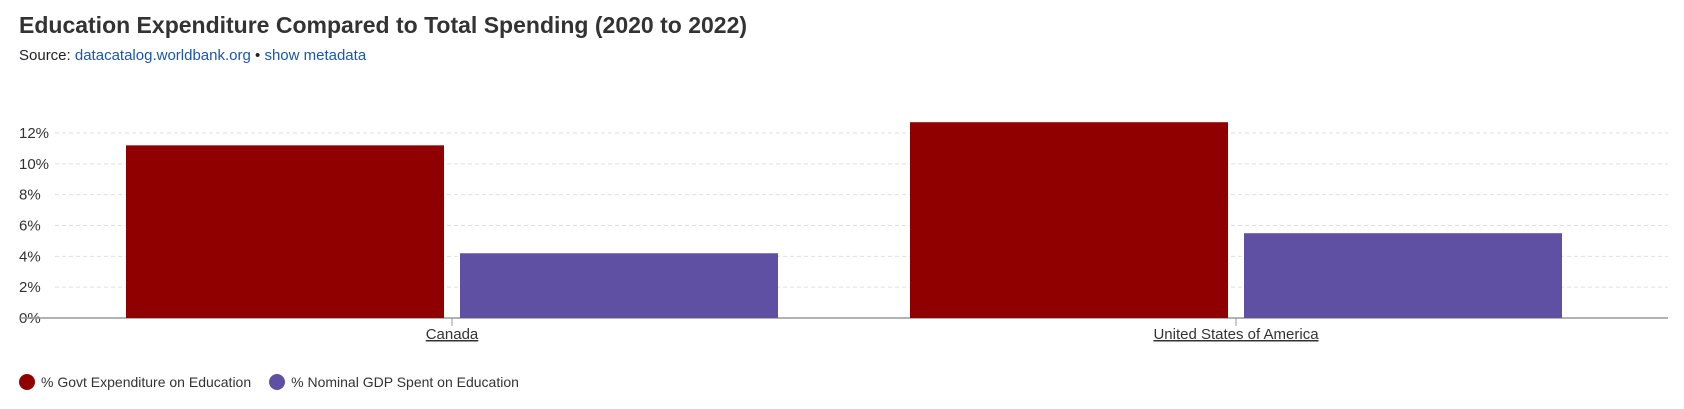 The height and width of the screenshot is (409, 1684). Describe the element at coordinates (34, 133) in the screenshot. I see `y-tick-label: 12%` at that location.